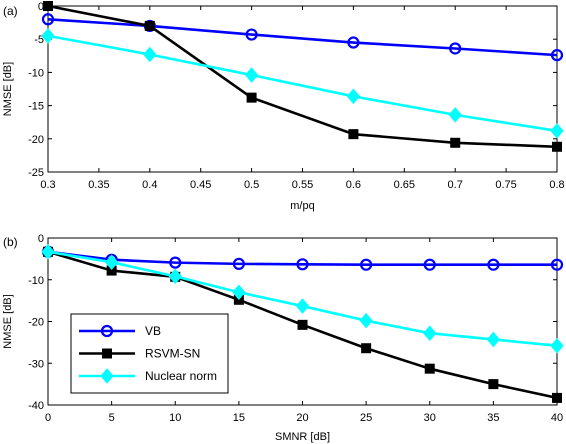  Describe the element at coordinates (10, 242) in the screenshot. I see `panel-label: (b)` at that location.